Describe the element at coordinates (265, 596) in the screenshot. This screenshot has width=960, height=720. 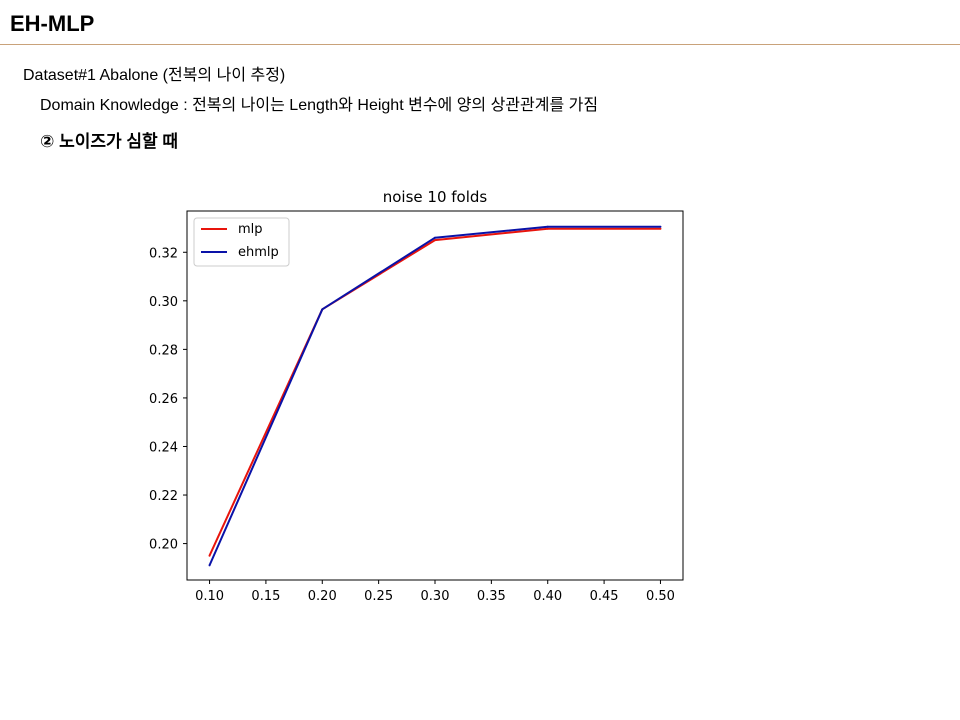
I see `x-tick-label: 0.15` at that location.